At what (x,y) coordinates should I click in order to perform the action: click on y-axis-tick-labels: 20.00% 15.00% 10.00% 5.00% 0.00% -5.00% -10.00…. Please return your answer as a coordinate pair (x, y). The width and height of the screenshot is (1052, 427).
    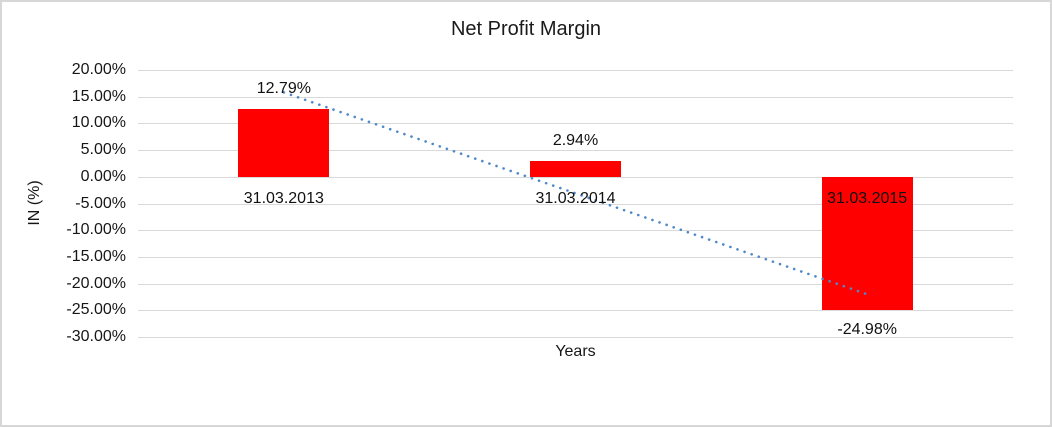
    Looking at the image, I should click on (64, 213).